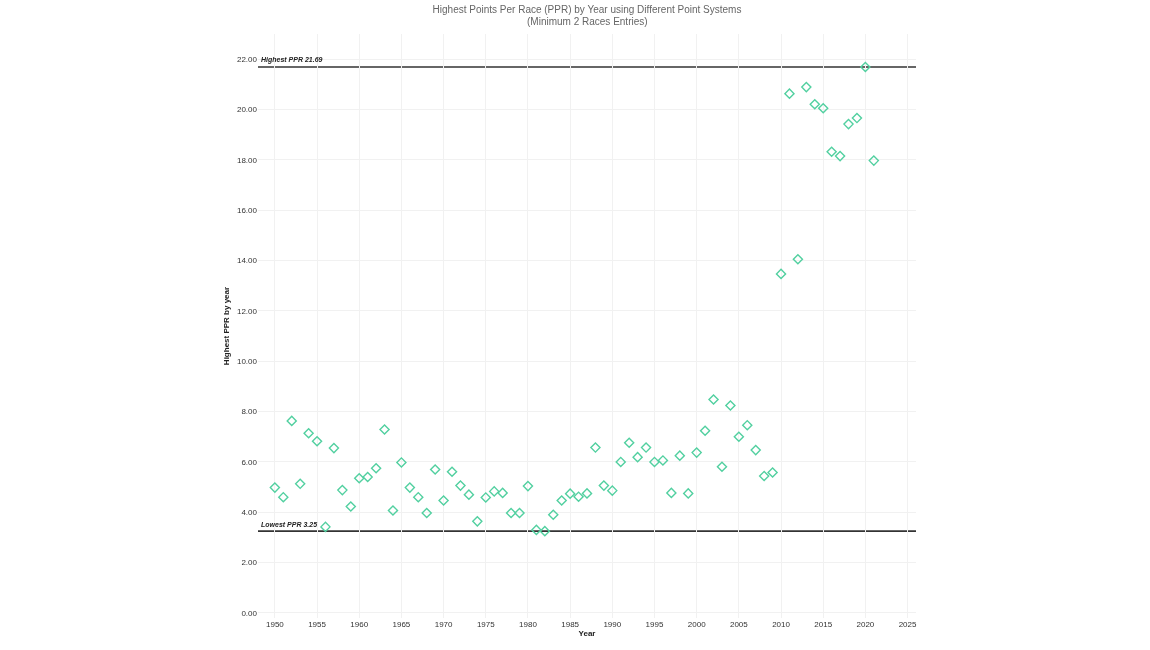 This screenshot has width=1150, height=650. Describe the element at coordinates (359, 624) in the screenshot. I see `x-tick-label: 1960` at that location.